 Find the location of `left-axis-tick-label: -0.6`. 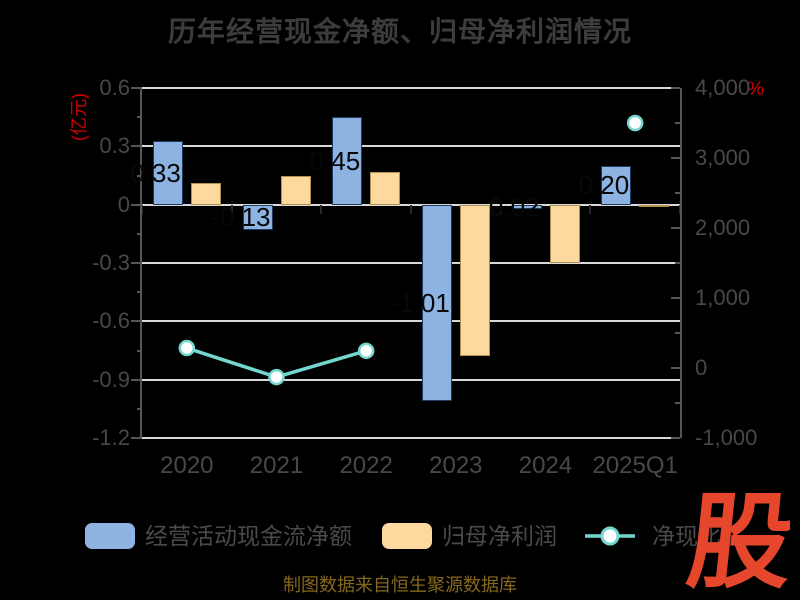

left-axis-tick-label: -0.6 is located at coordinates (111, 321).